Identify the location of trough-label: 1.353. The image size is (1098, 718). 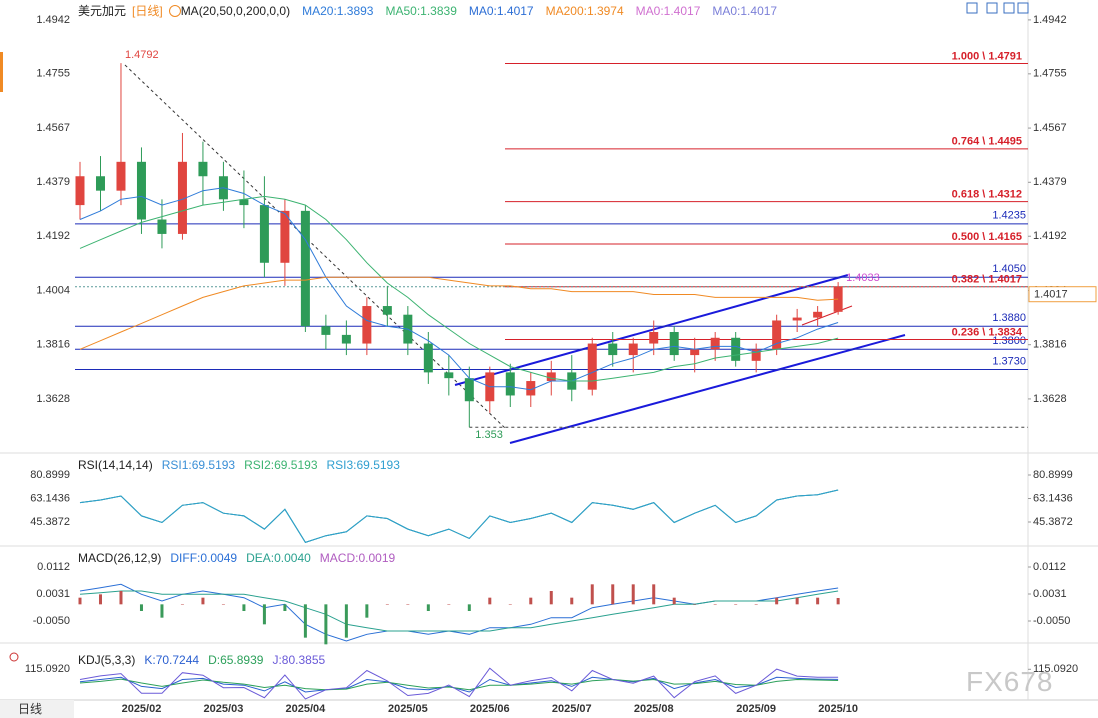
(489, 435).